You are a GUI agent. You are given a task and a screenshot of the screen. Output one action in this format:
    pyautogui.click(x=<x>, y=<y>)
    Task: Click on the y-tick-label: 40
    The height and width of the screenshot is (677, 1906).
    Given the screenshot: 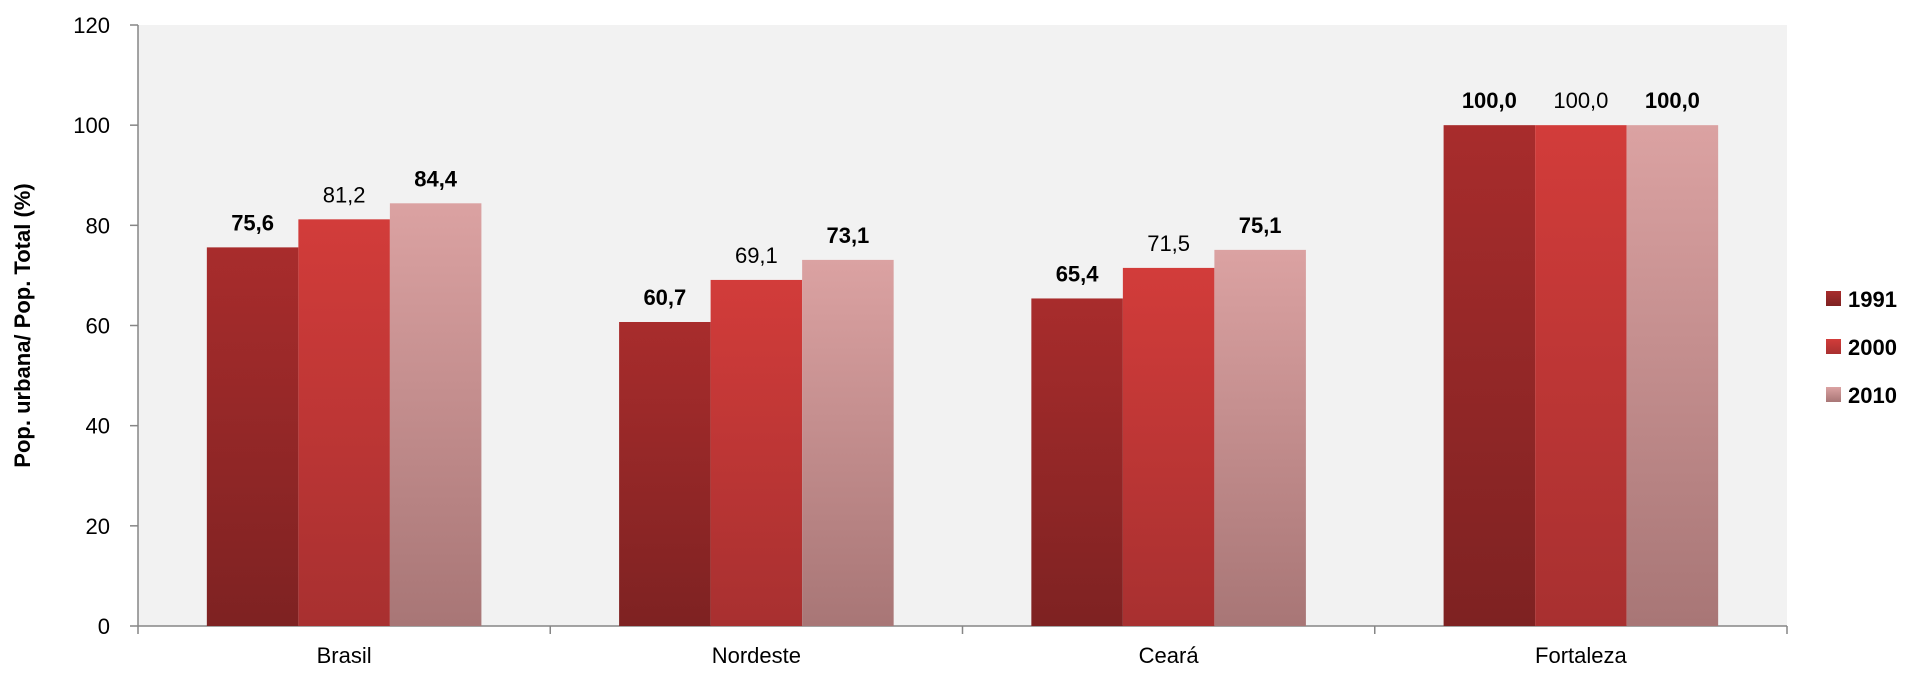 What is the action you would take?
    pyautogui.click(x=98, y=426)
    